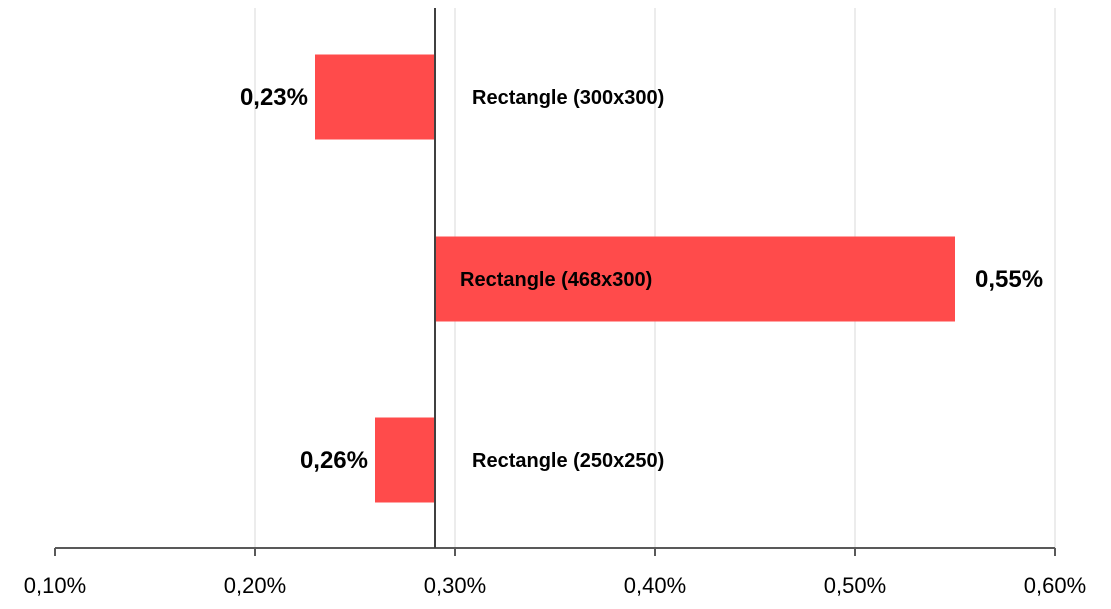 The image size is (1111, 609). Describe the element at coordinates (568, 98) in the screenshot. I see `category-label: Rectangle (300x300)` at that location.